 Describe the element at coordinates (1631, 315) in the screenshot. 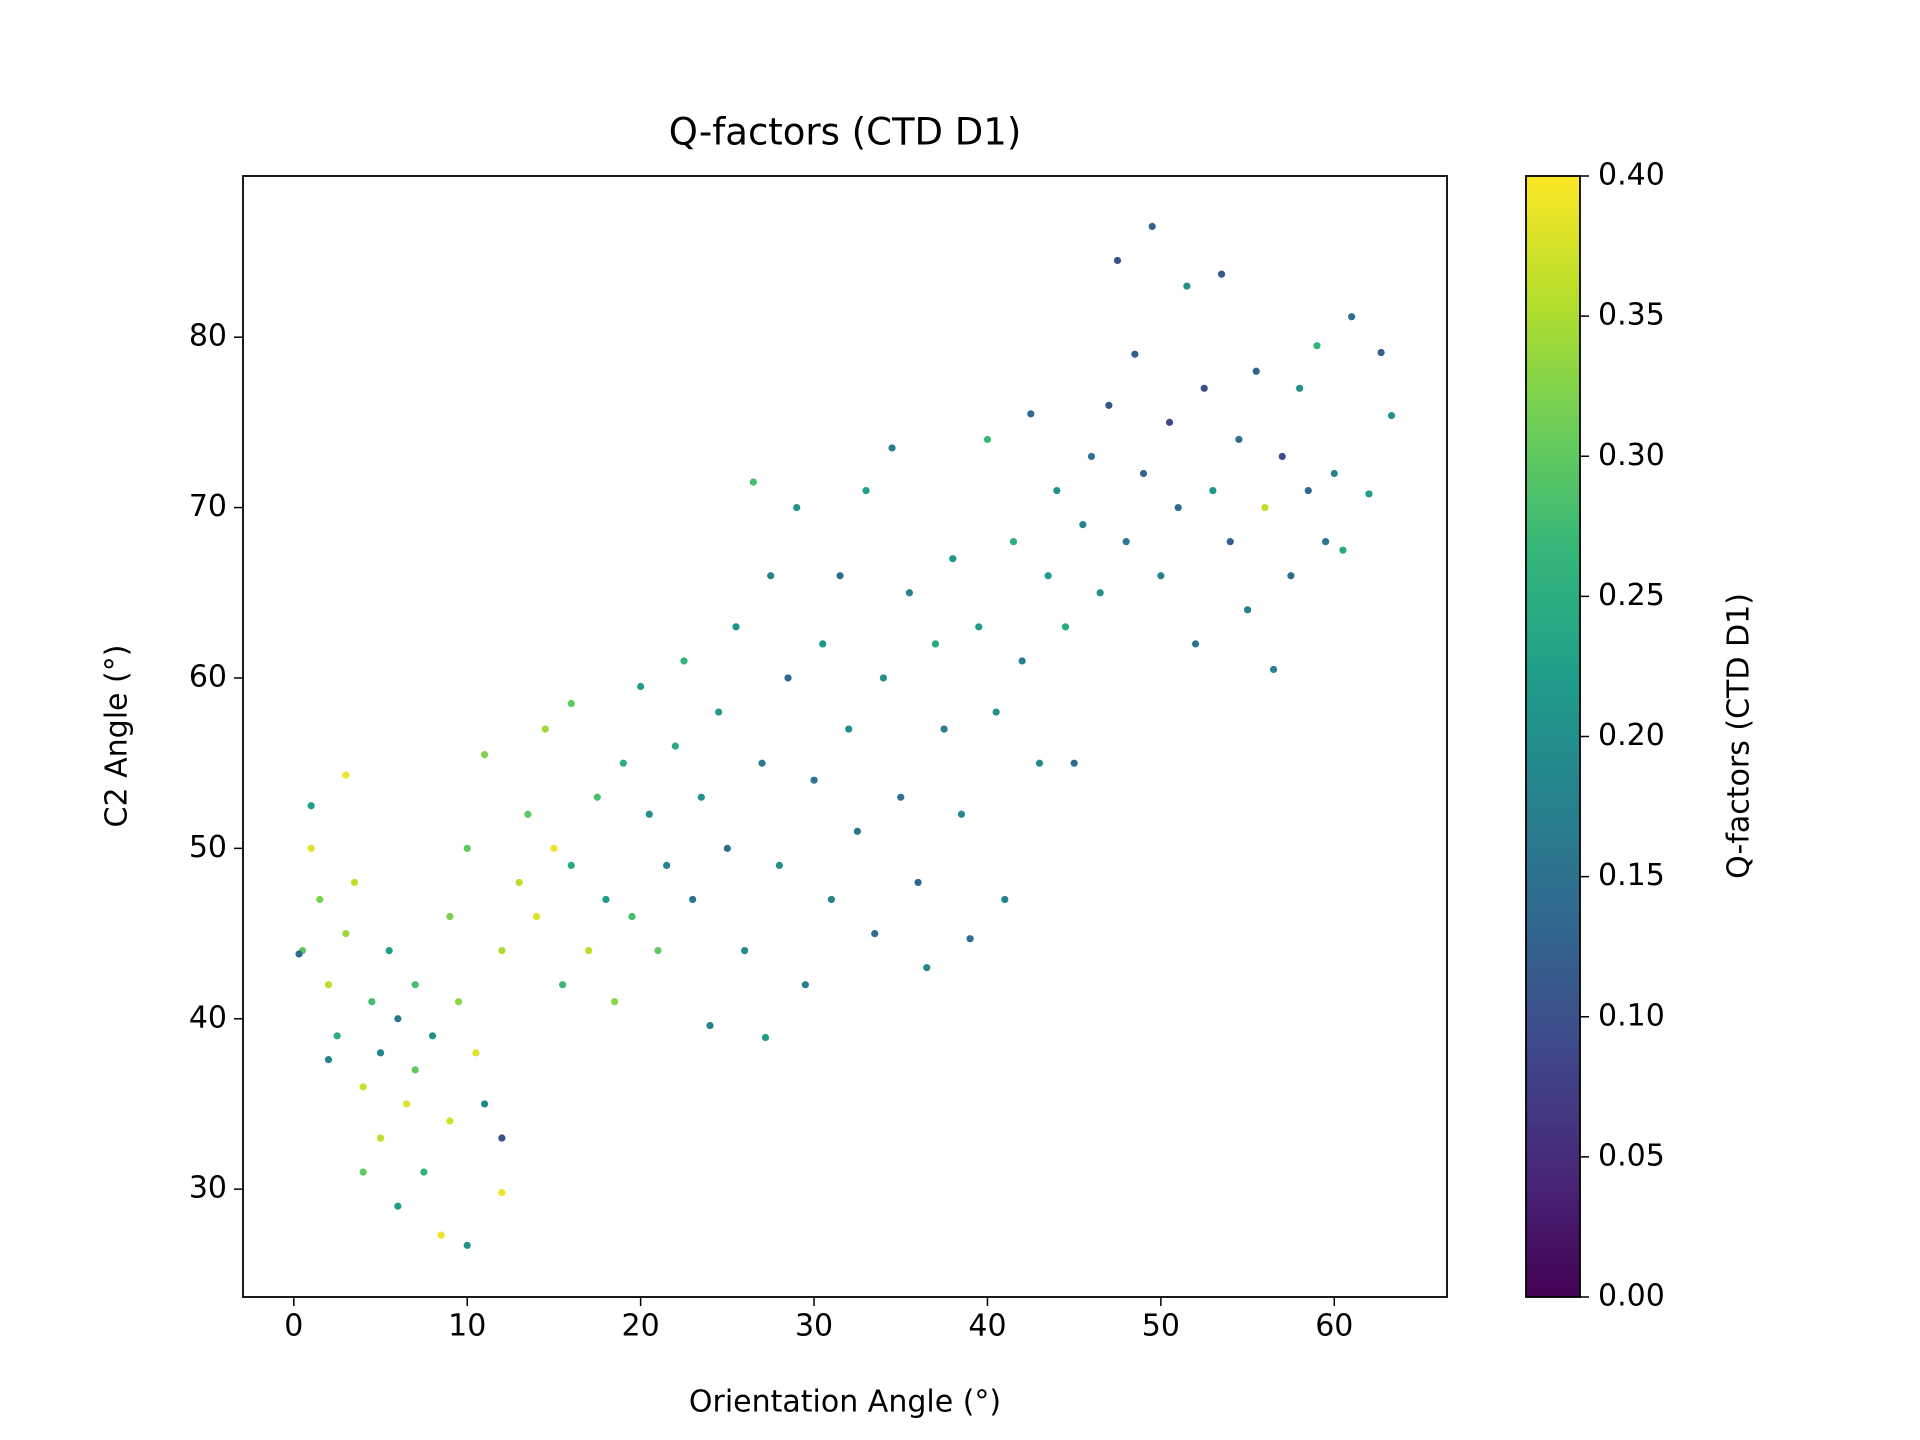

I see `colorbar-tick-label: 0.35` at that location.